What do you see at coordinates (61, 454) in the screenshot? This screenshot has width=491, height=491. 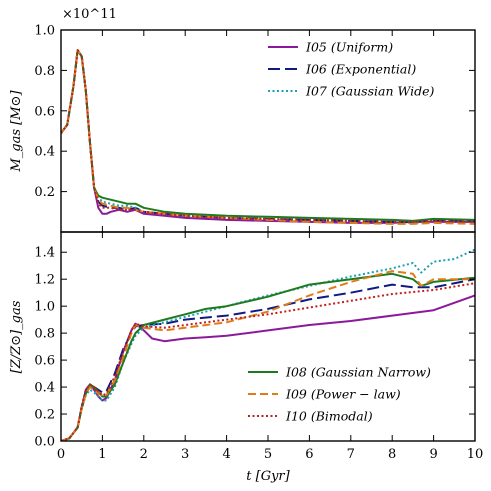 I see `x-tick-label: 0` at bounding box center [61, 454].